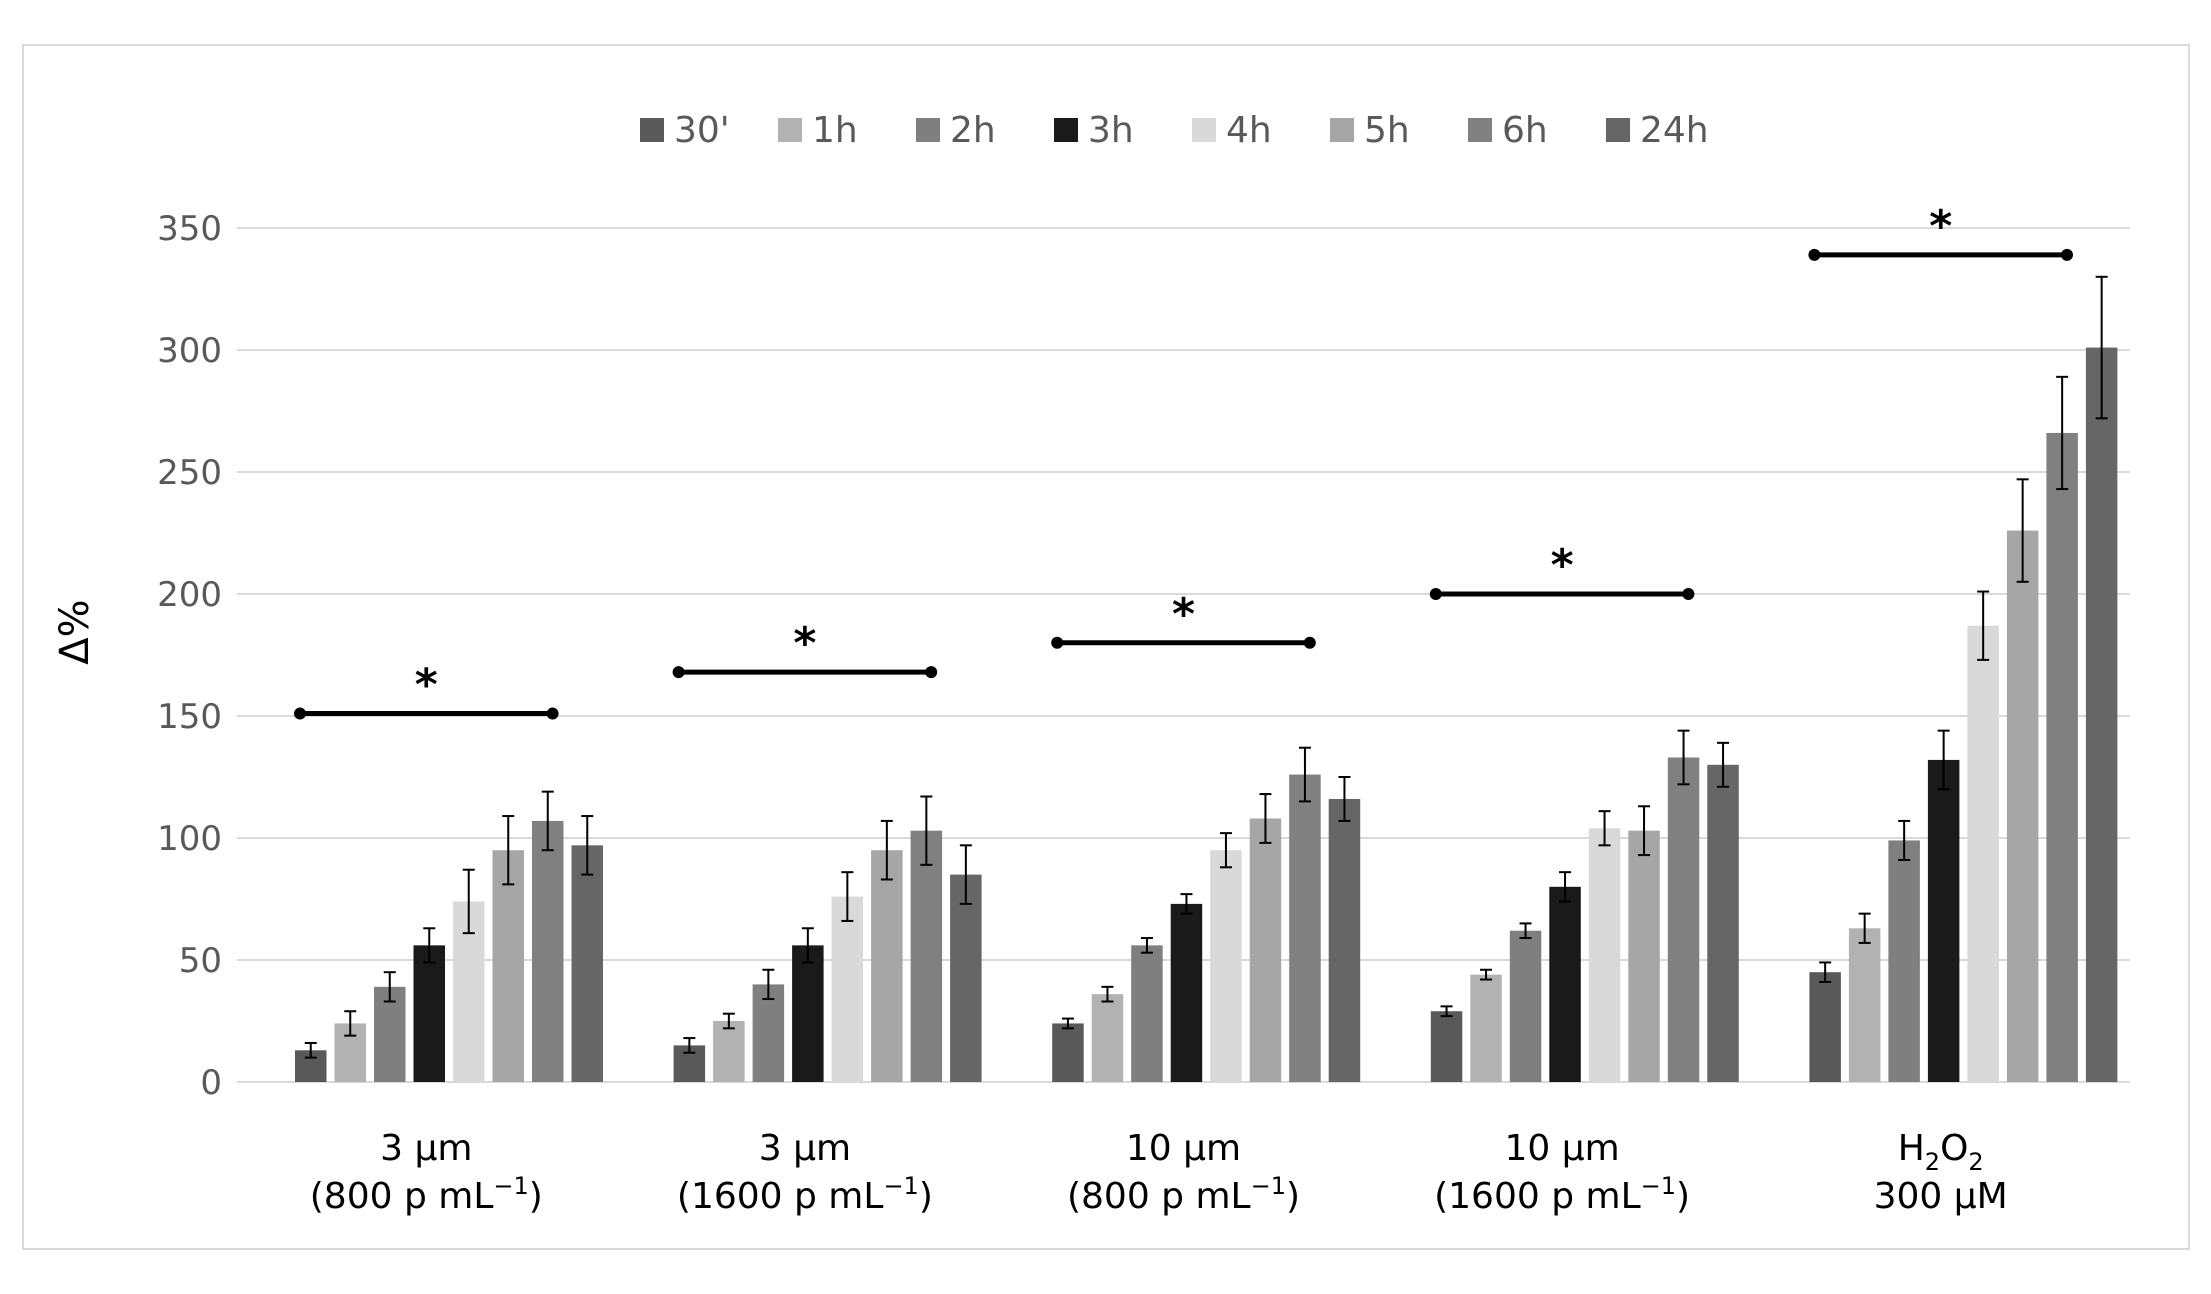  Describe the element at coordinates (1911, 1148) in the screenshot. I see `x-category-label-text: H` at that location.